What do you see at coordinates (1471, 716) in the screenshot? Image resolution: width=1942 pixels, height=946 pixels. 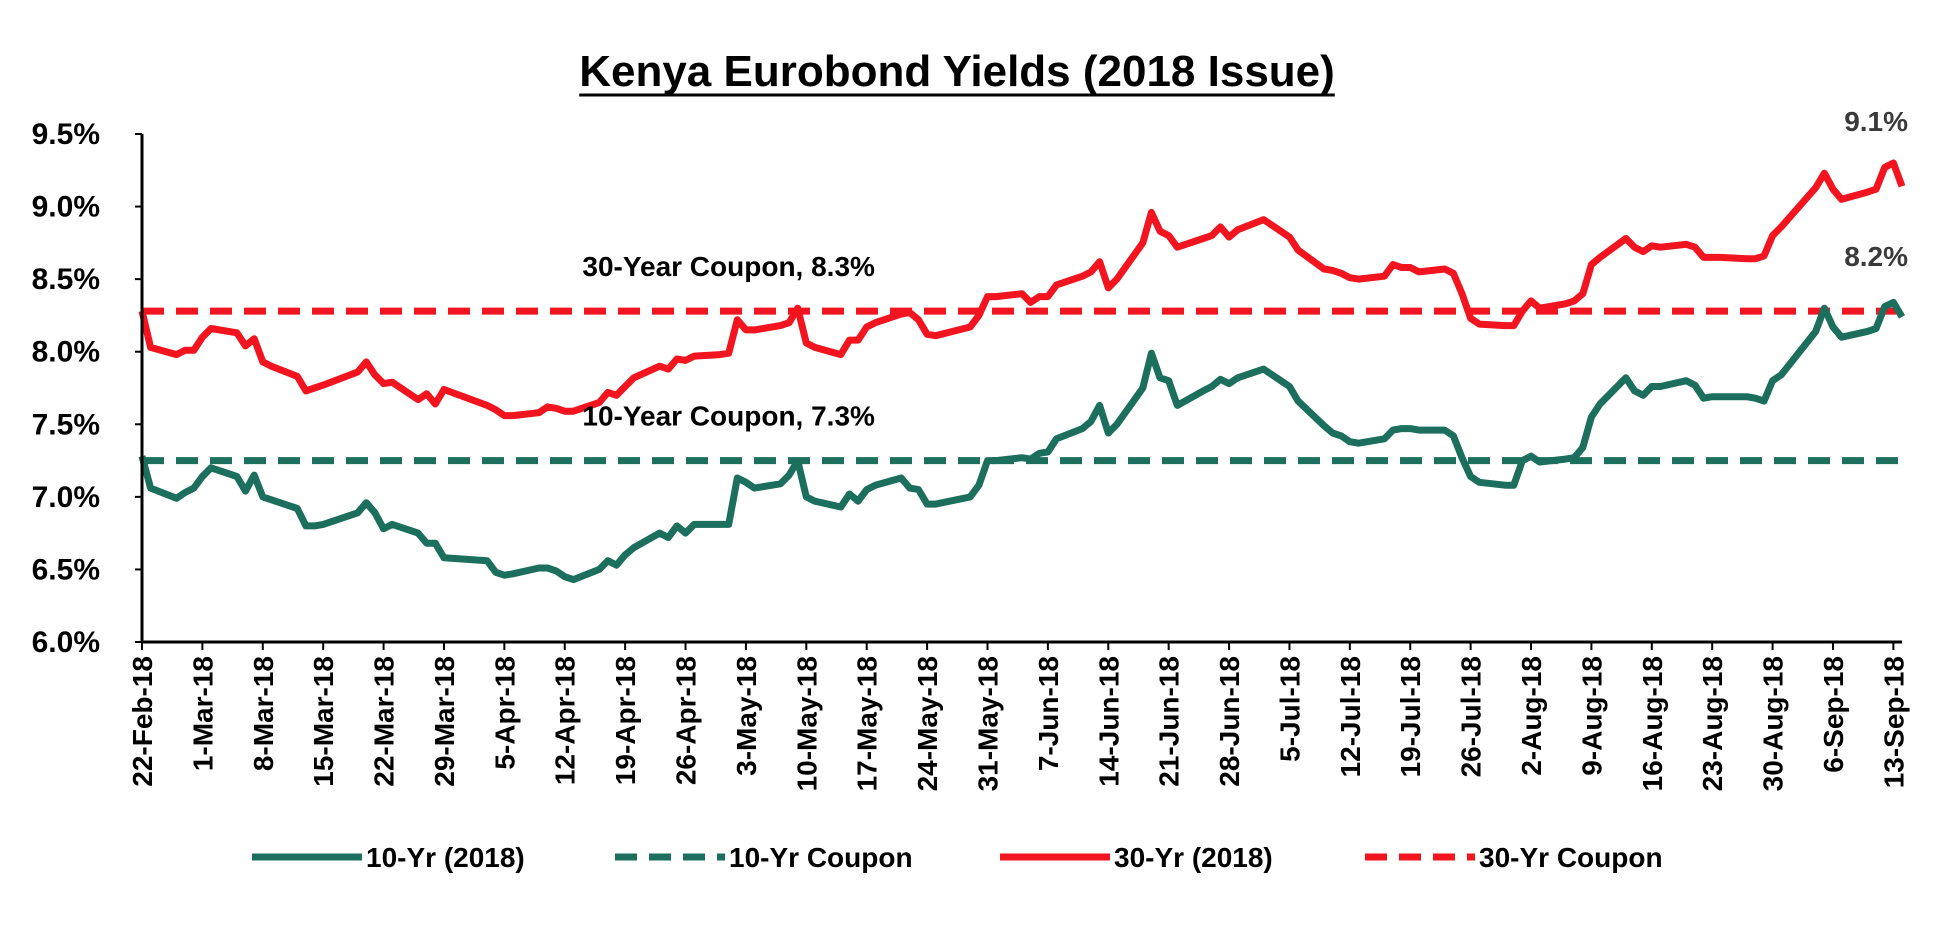 I see `x-tick-label: 26-Jul-18` at bounding box center [1471, 716].